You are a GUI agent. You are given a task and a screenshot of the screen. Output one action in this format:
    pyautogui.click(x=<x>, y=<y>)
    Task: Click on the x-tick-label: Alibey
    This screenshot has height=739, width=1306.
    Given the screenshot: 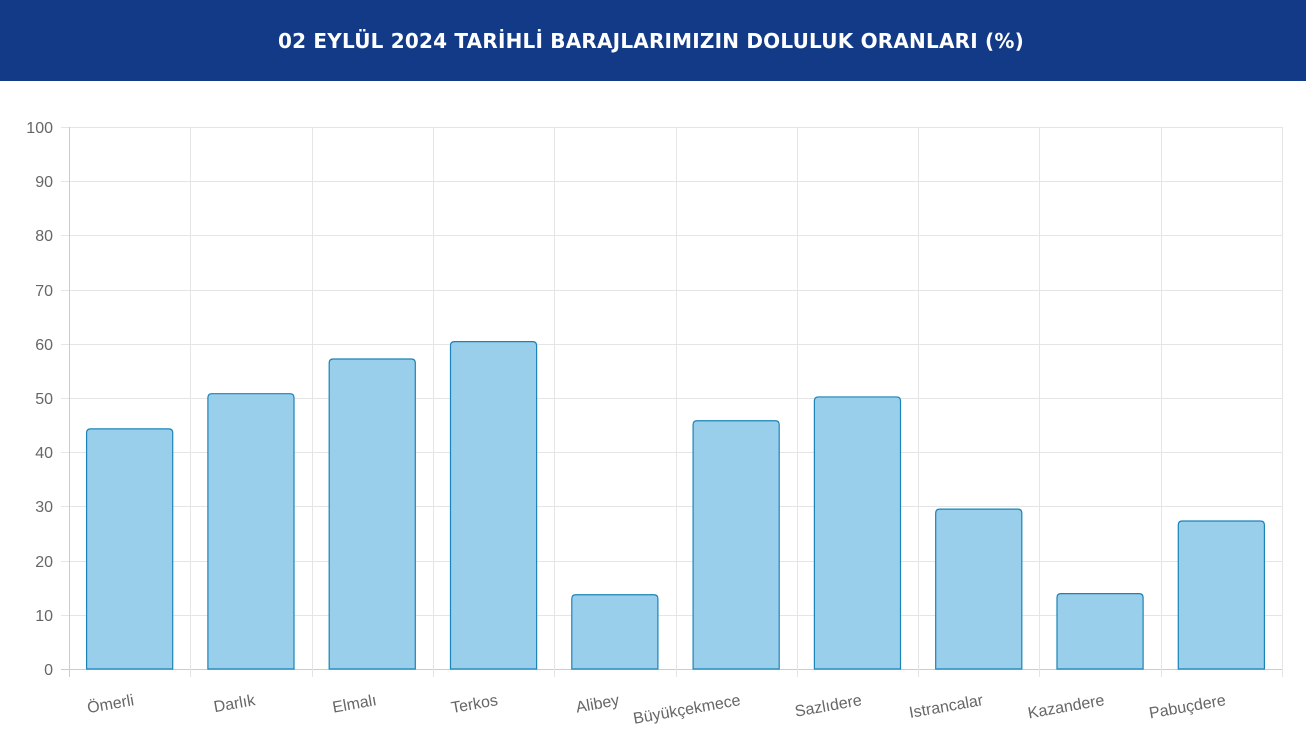 What is the action you would take?
    pyautogui.click(x=598, y=704)
    